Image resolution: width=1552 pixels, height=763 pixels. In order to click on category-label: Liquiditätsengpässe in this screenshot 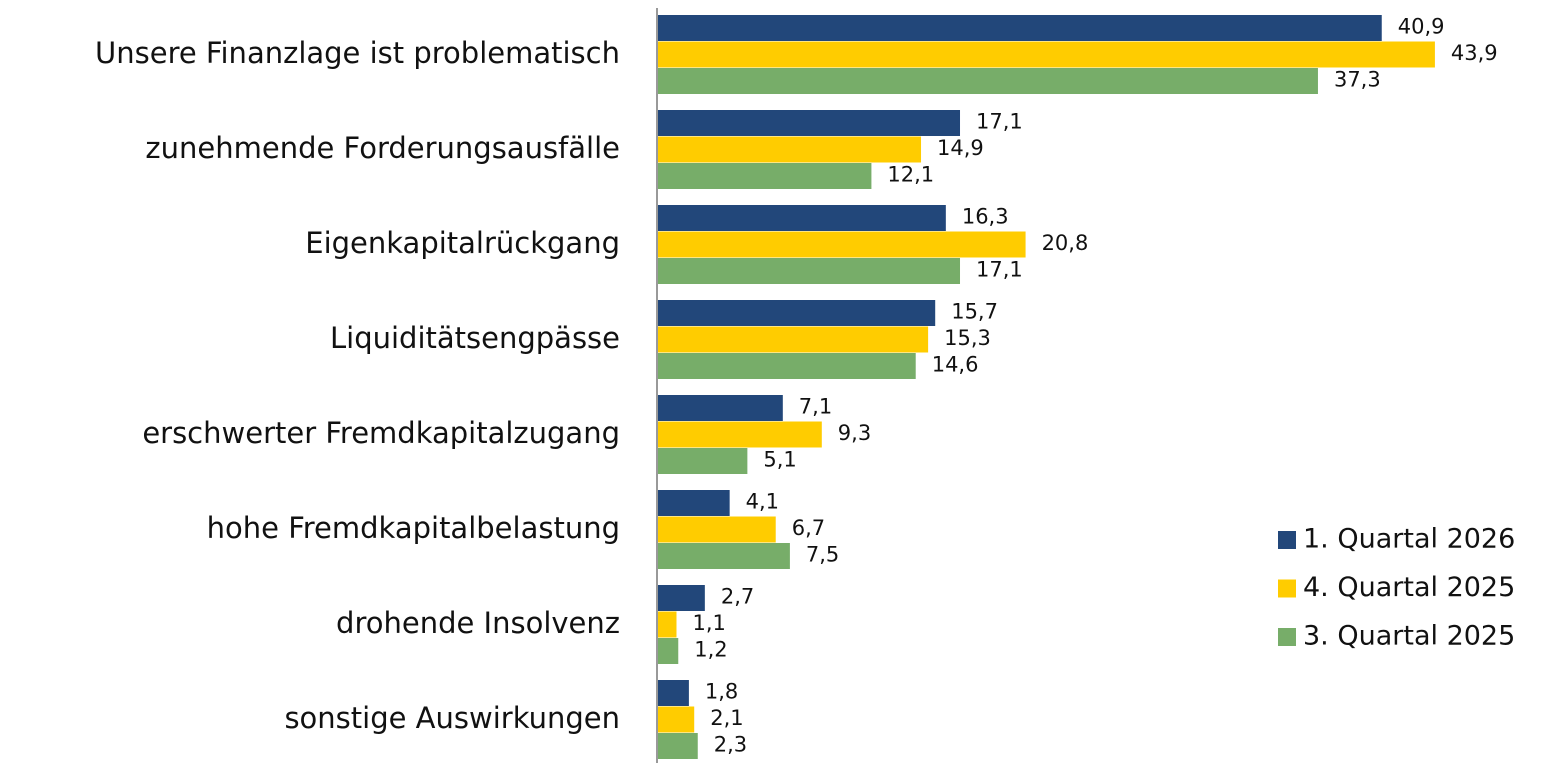, I will do `click(475, 338)`.